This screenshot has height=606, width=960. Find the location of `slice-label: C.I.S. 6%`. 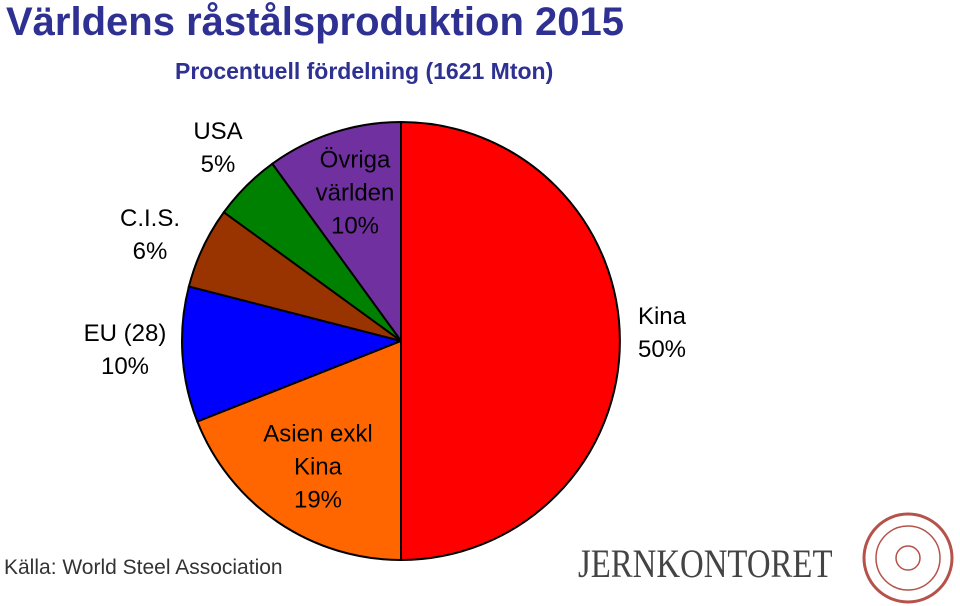

slice-label: C.I.S. 6% is located at coordinates (150, 235).